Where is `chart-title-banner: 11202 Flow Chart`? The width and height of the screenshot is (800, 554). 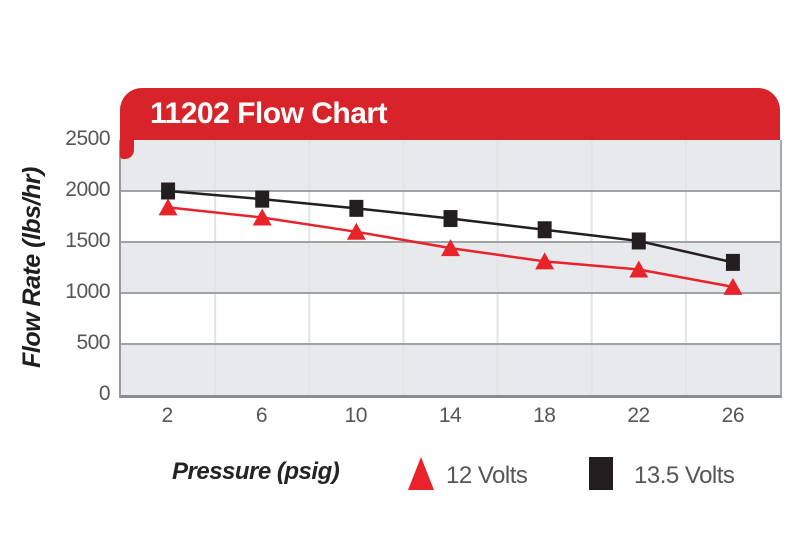
chart-title-banner: 11202 Flow Chart is located at coordinates (450, 114).